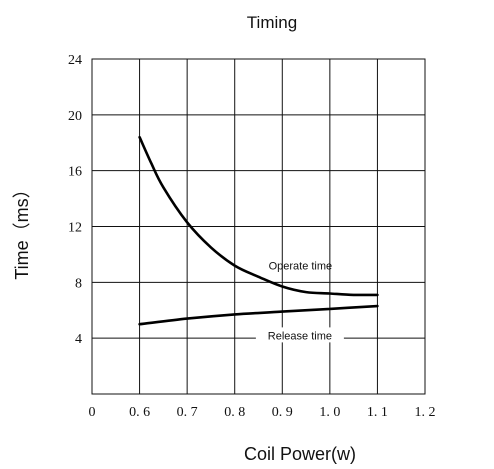  I want to click on x-tick-label: 0. 9, so click(282, 412).